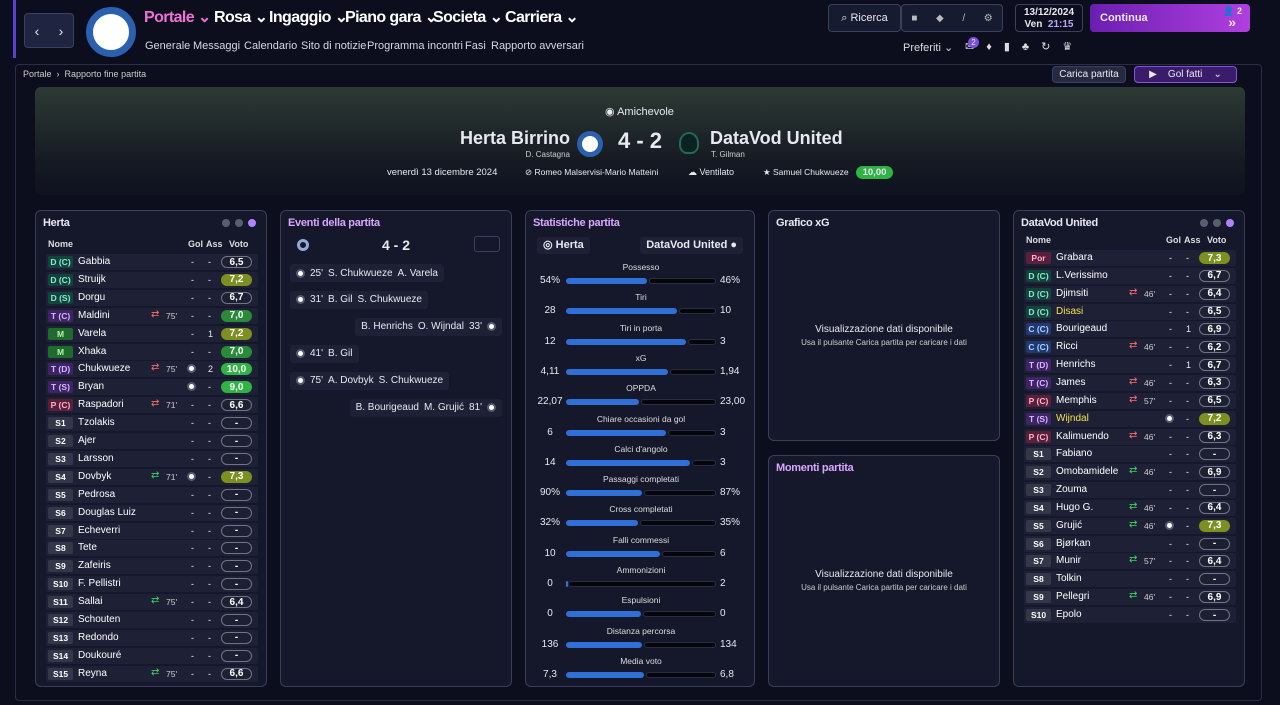 The image size is (1280, 705). I want to click on player-row: S7 Echeverri - - -, so click(152, 530).